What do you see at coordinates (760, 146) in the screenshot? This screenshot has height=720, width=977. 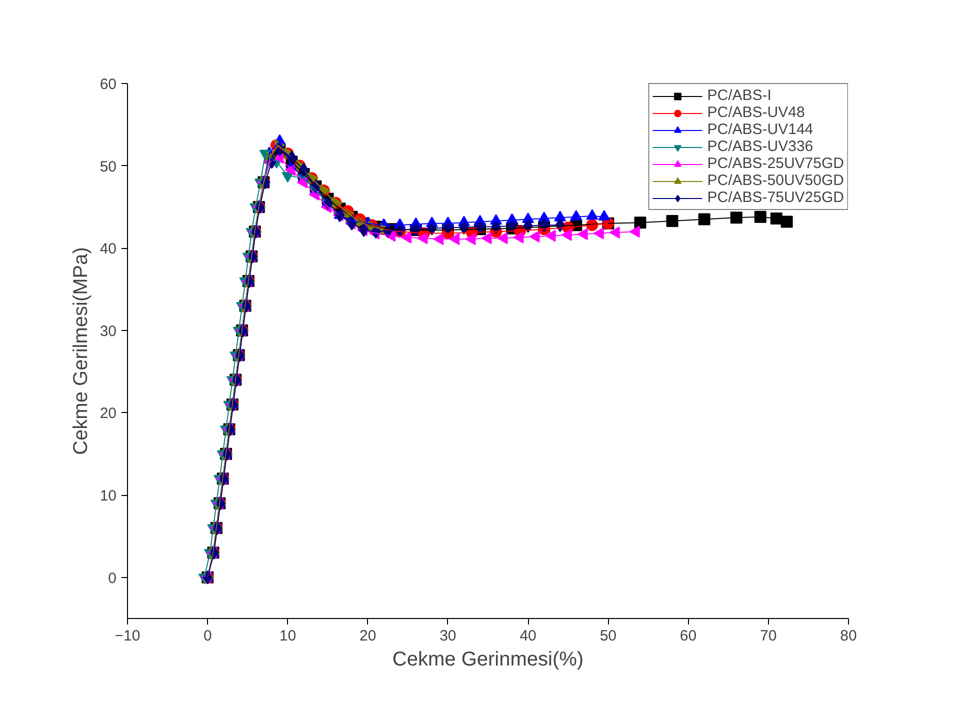 I see `legend-label: PC/ABS-UV336` at bounding box center [760, 146].